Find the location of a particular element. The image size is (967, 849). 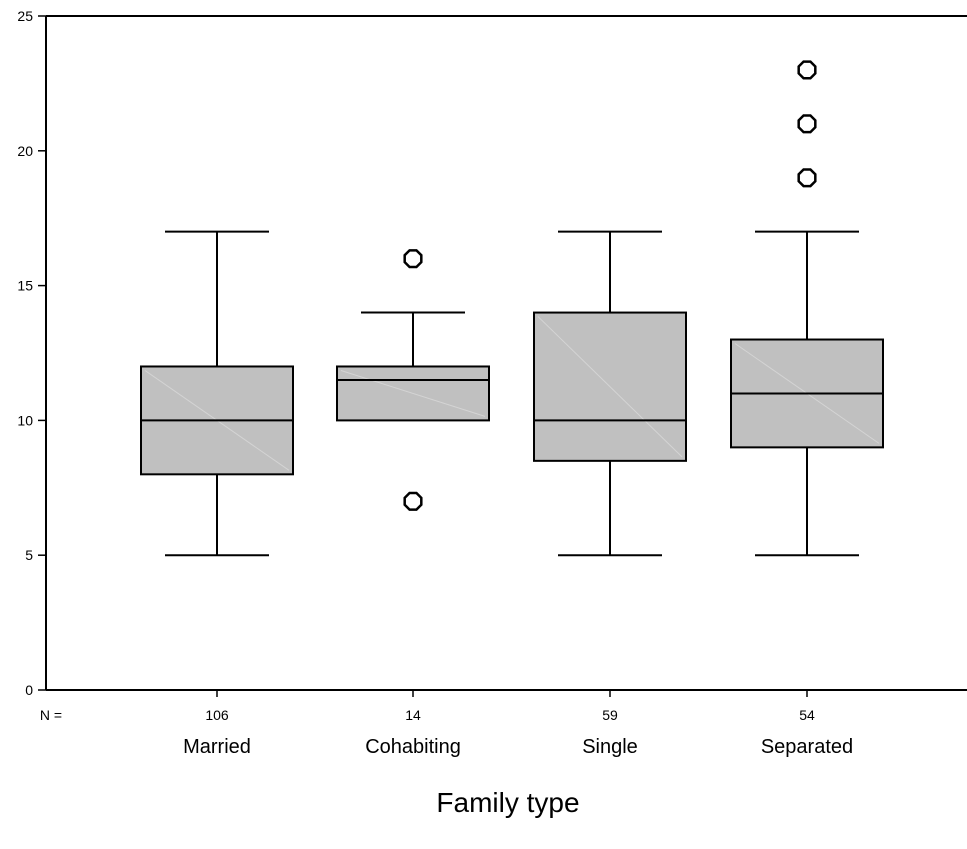

y-ticks: 0 5 10 15 20 25 is located at coordinates (31, 353).